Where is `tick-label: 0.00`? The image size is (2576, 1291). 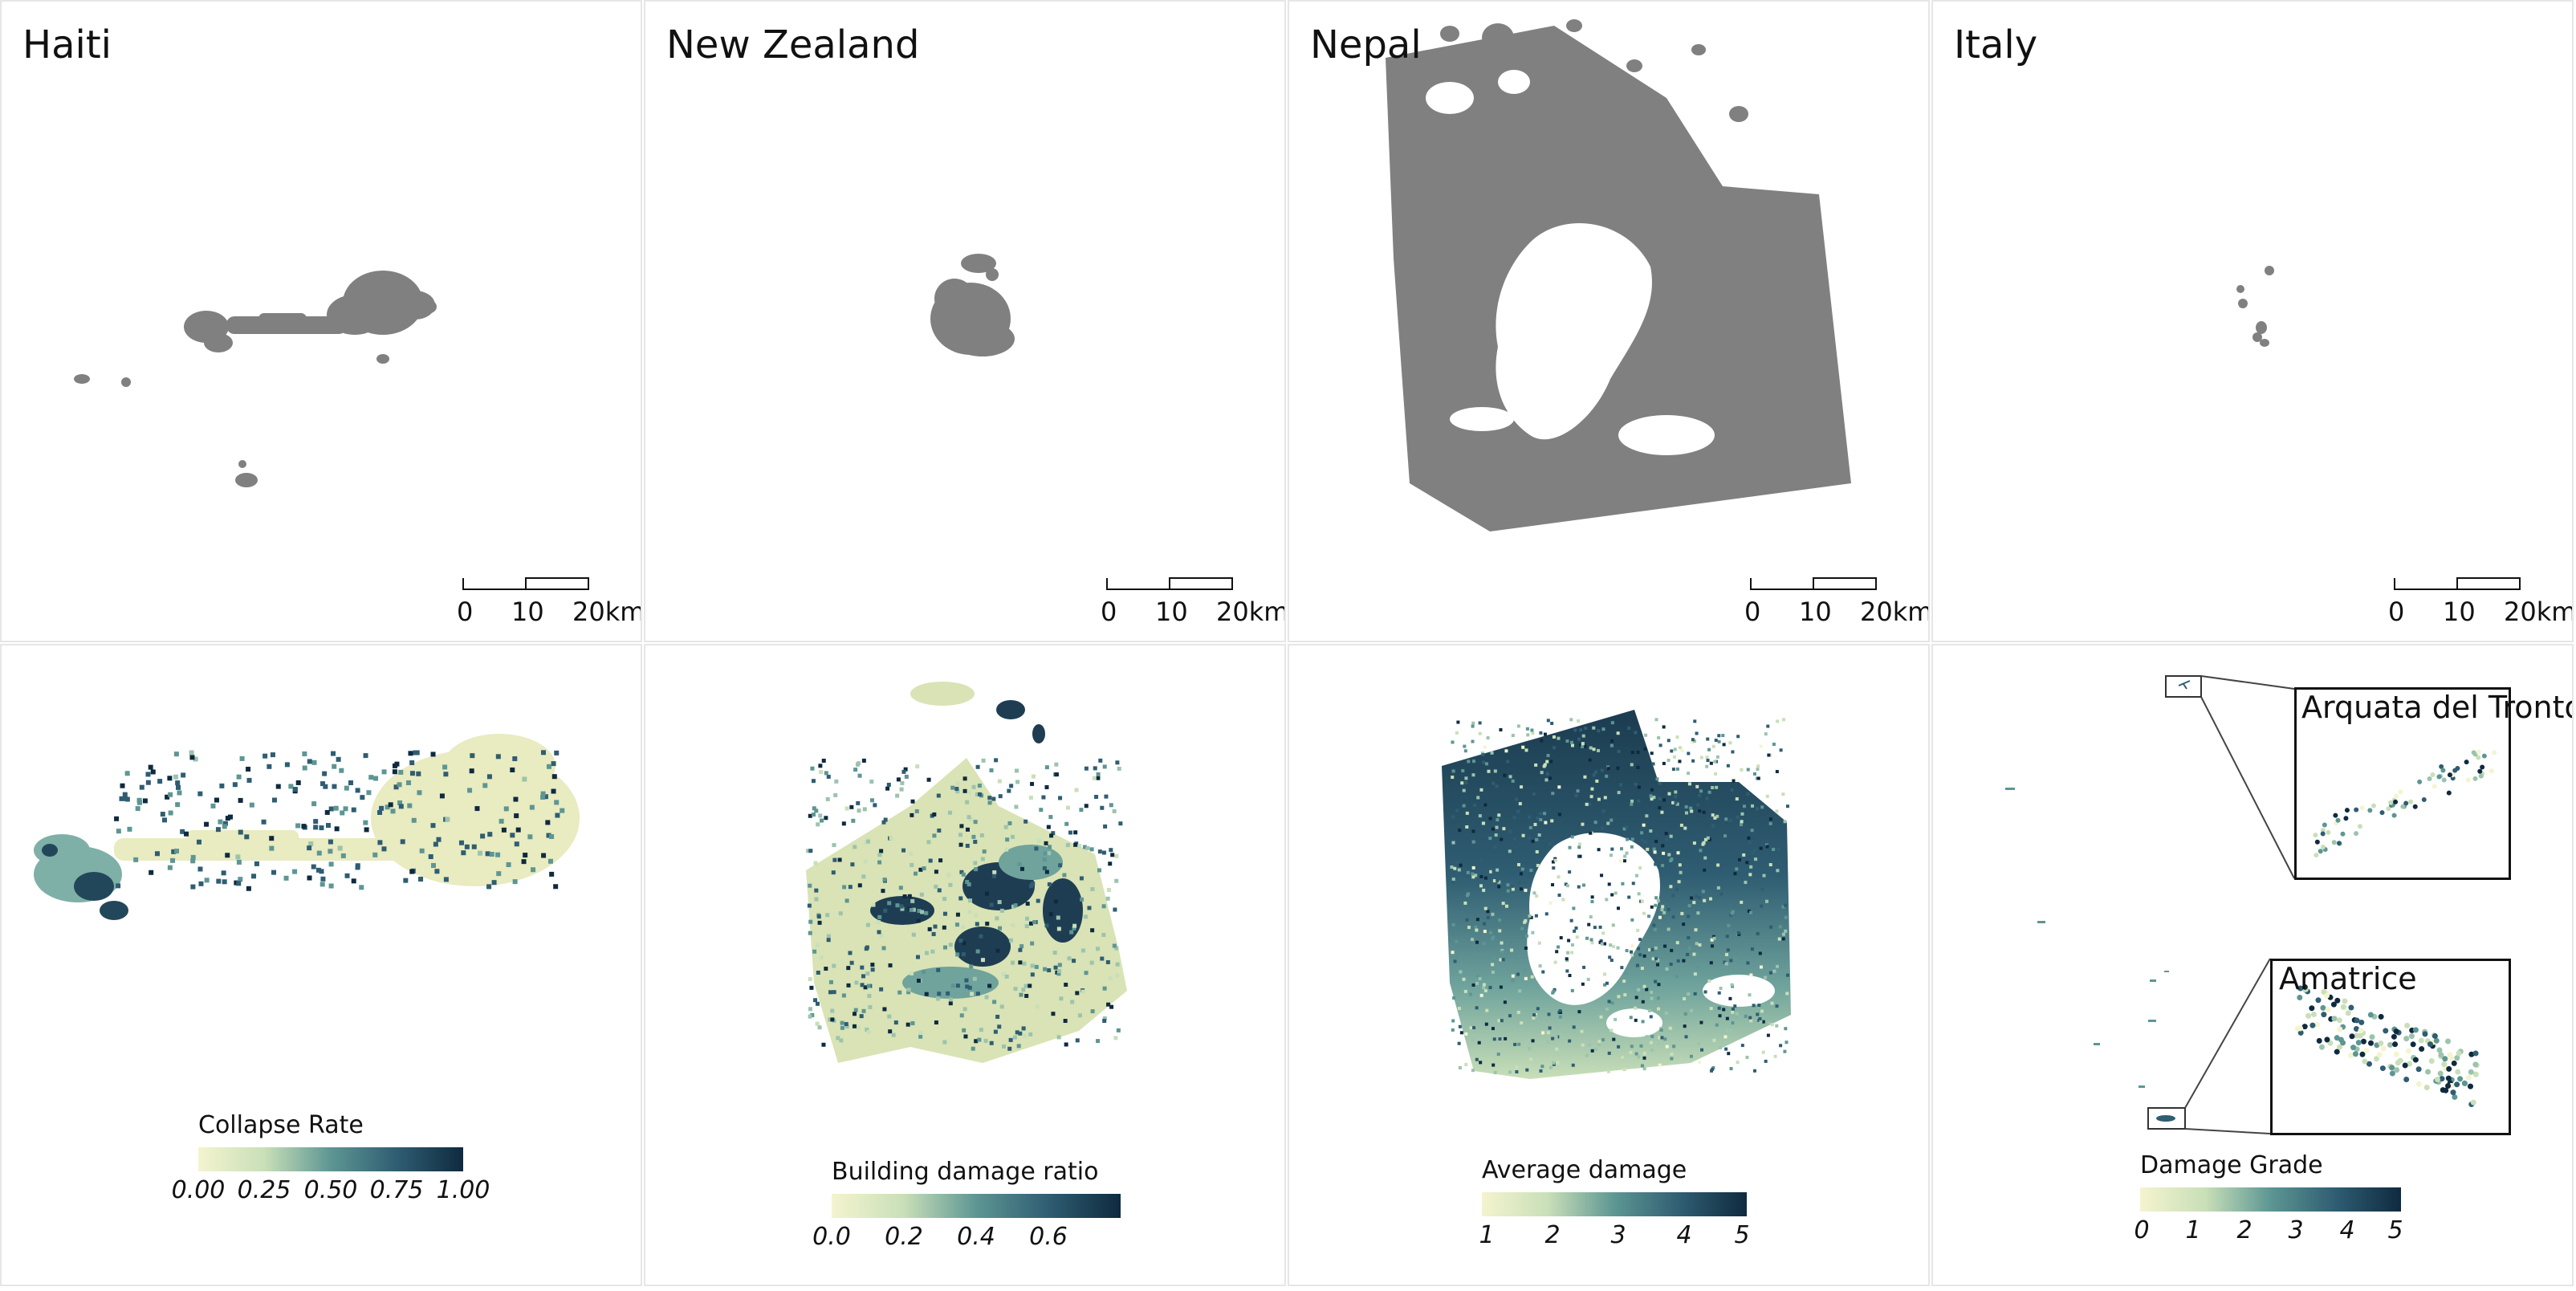
tick-label: 0.00 is located at coordinates (198, 1190).